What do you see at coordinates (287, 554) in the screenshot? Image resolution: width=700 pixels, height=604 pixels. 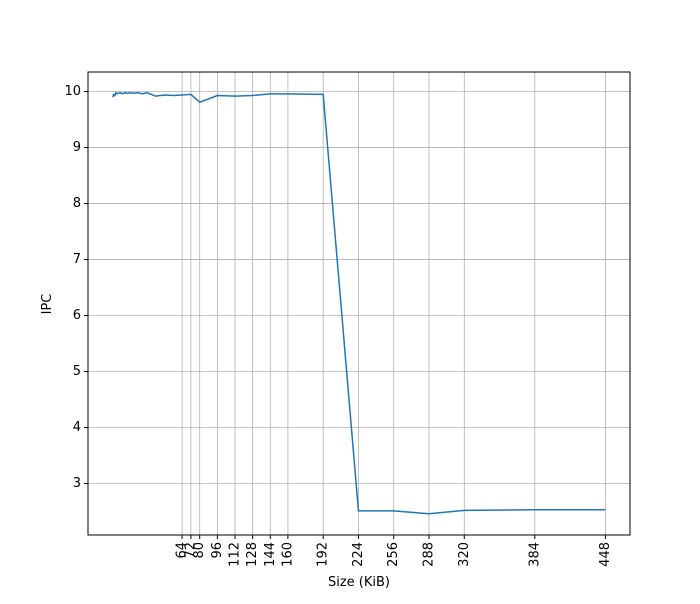 I see `x-tick-label: 160` at bounding box center [287, 554].